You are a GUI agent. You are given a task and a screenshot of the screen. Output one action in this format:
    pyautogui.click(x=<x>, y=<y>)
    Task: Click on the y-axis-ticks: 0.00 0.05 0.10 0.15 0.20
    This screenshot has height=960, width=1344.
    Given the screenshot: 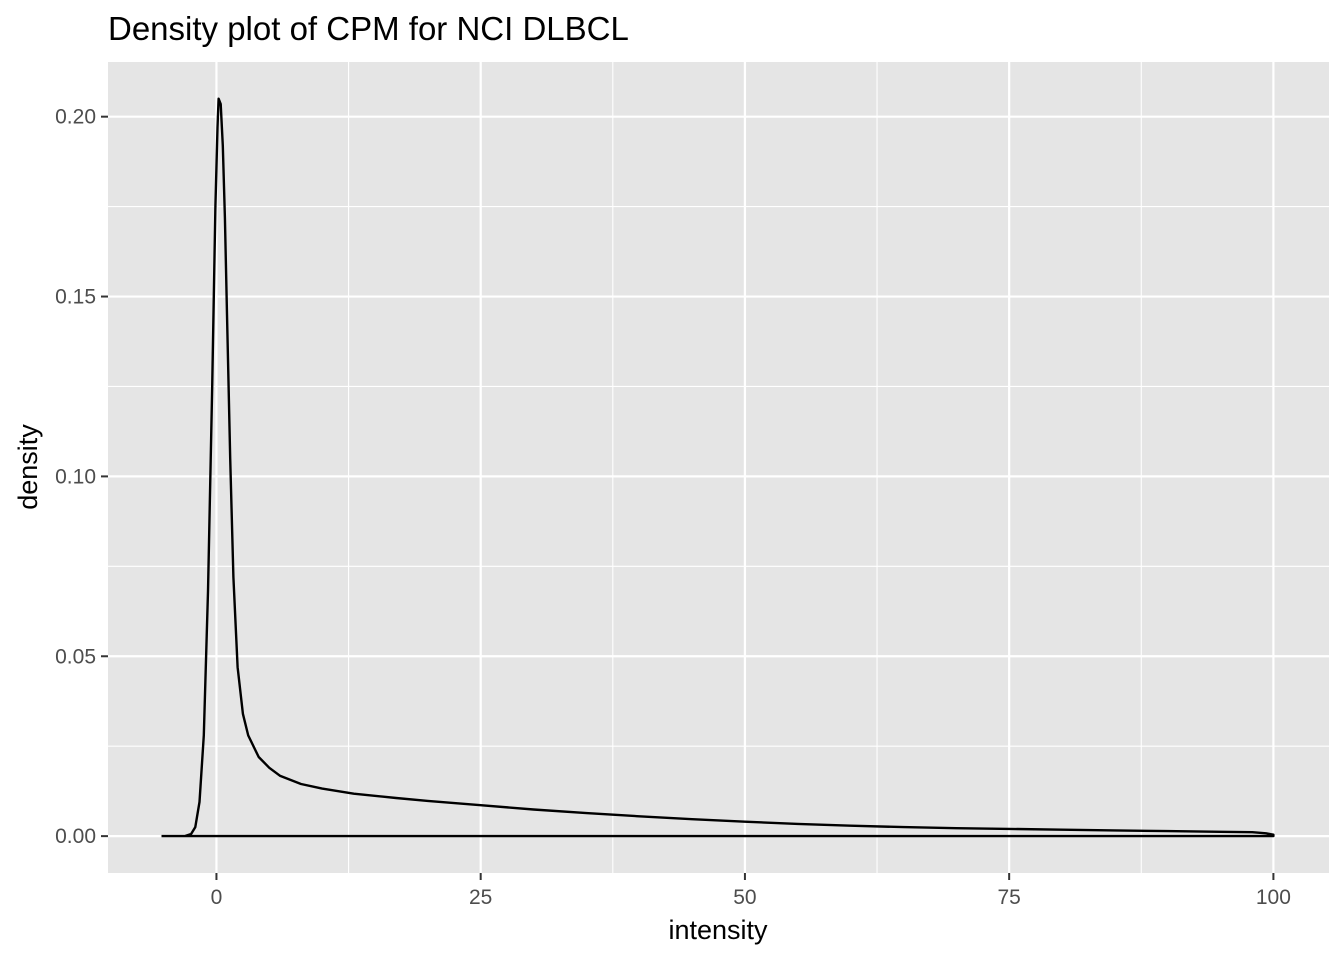 What is the action you would take?
    pyautogui.click(x=81, y=477)
    